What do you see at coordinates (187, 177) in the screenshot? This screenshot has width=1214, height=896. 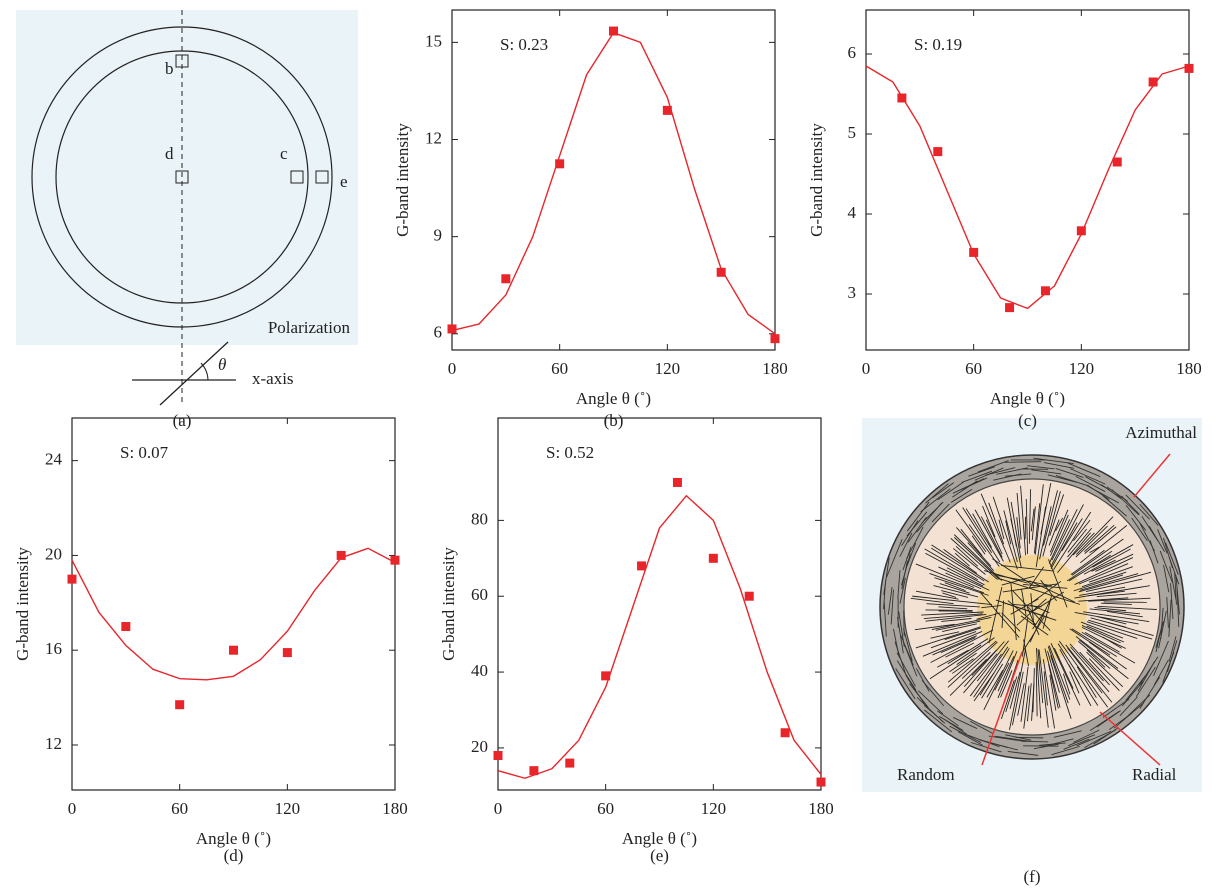 I see `polarization-field` at bounding box center [187, 177].